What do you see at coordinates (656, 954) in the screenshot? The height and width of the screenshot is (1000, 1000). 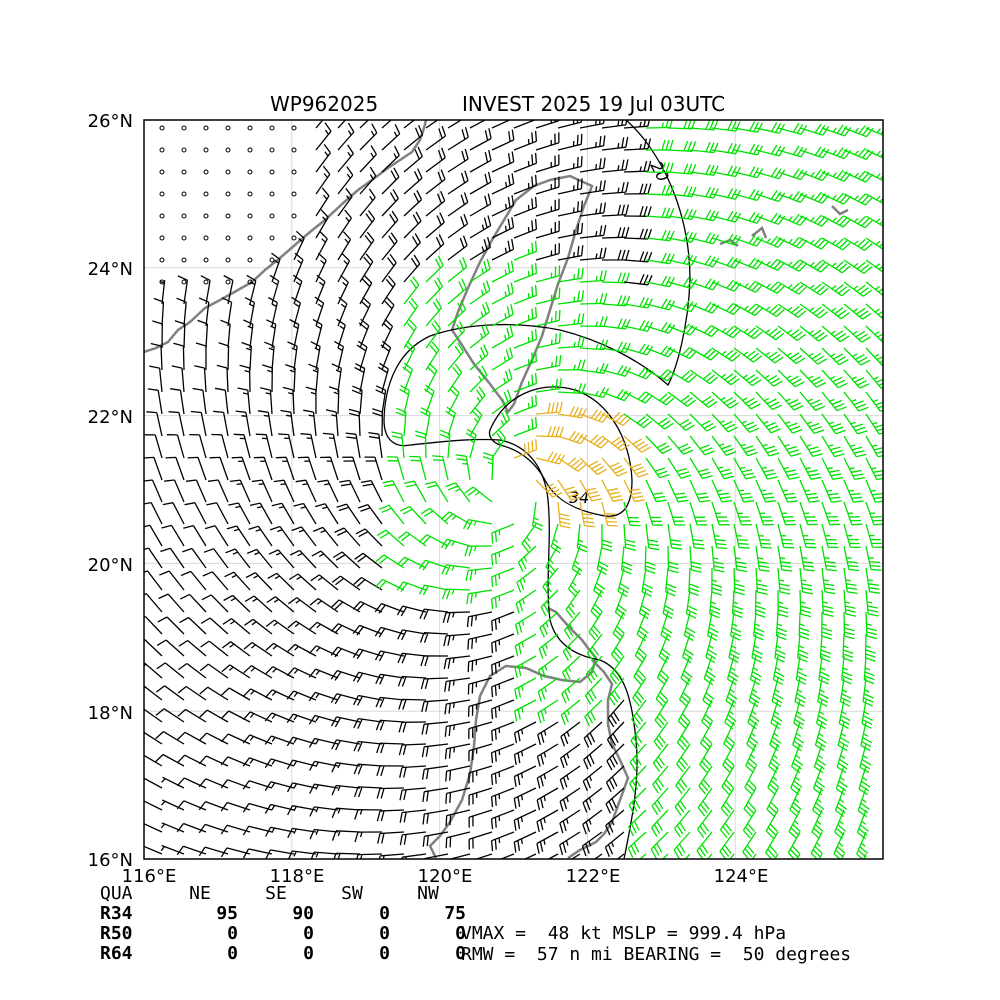 I see `rmw-bearing-line: RMW = 57 n mi BEARING = 50 degrees` at bounding box center [656, 954].